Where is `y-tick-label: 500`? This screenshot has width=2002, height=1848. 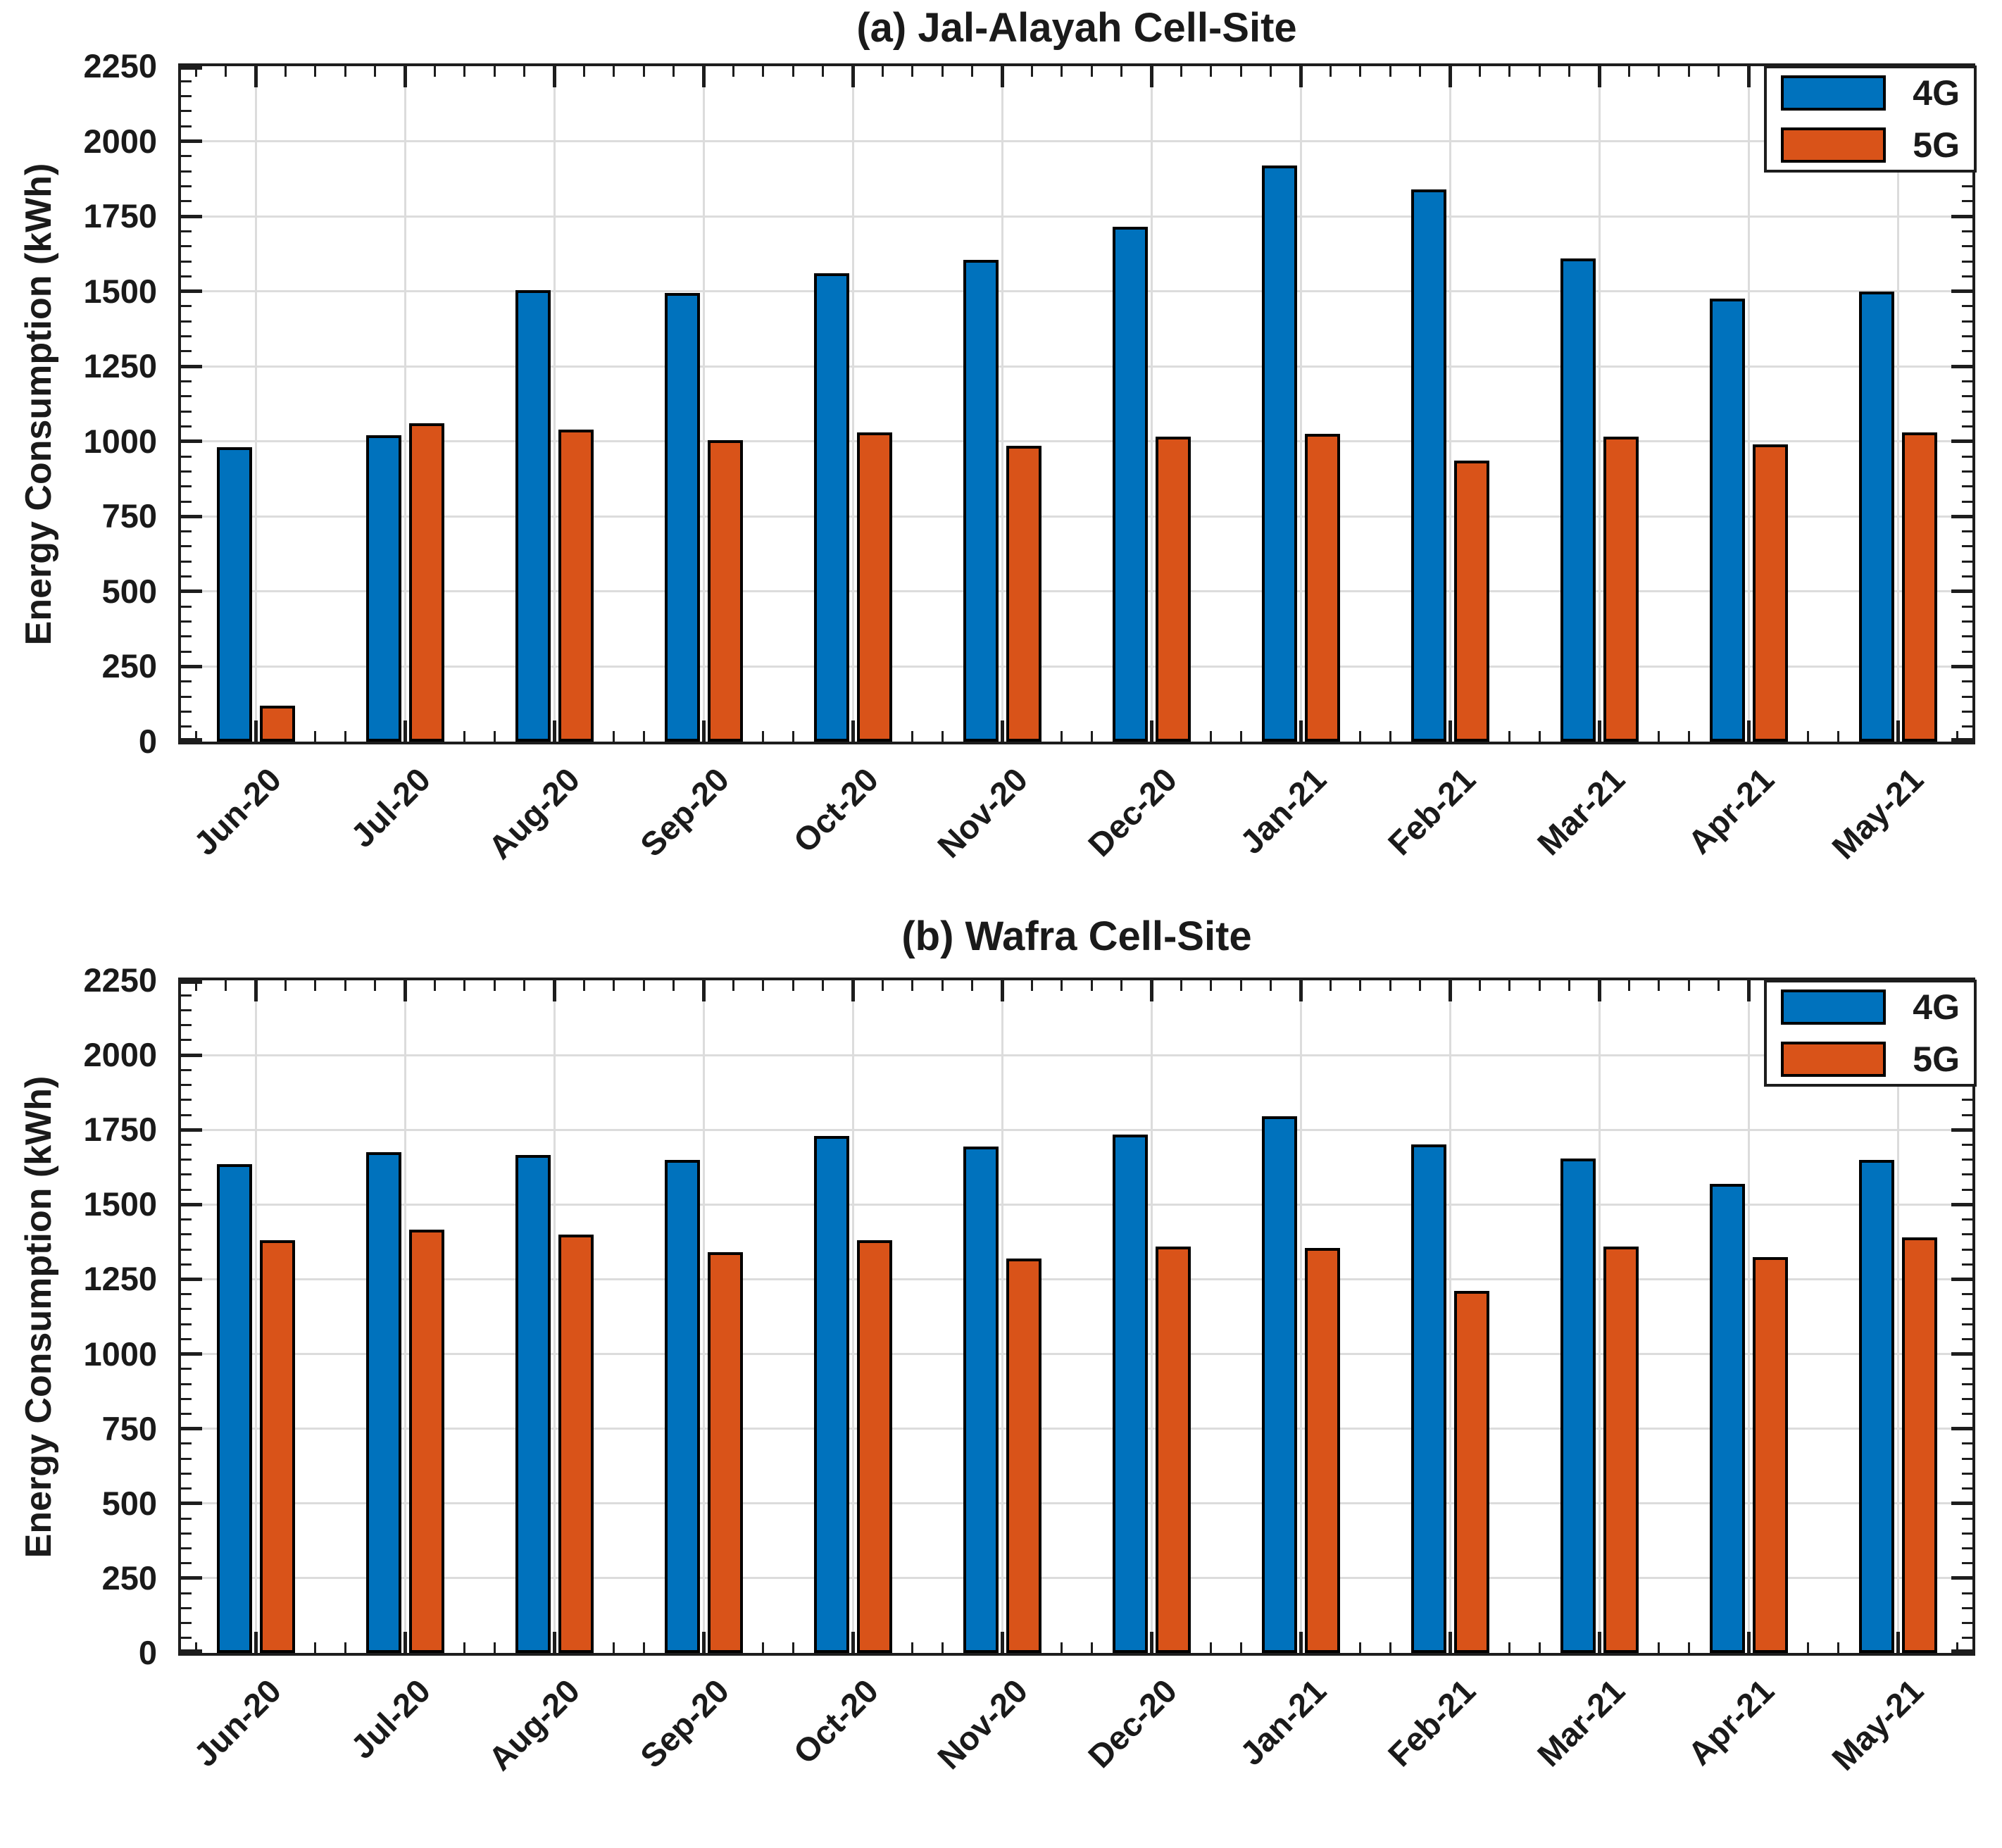 y-tick-label: 500 is located at coordinates (129, 1503).